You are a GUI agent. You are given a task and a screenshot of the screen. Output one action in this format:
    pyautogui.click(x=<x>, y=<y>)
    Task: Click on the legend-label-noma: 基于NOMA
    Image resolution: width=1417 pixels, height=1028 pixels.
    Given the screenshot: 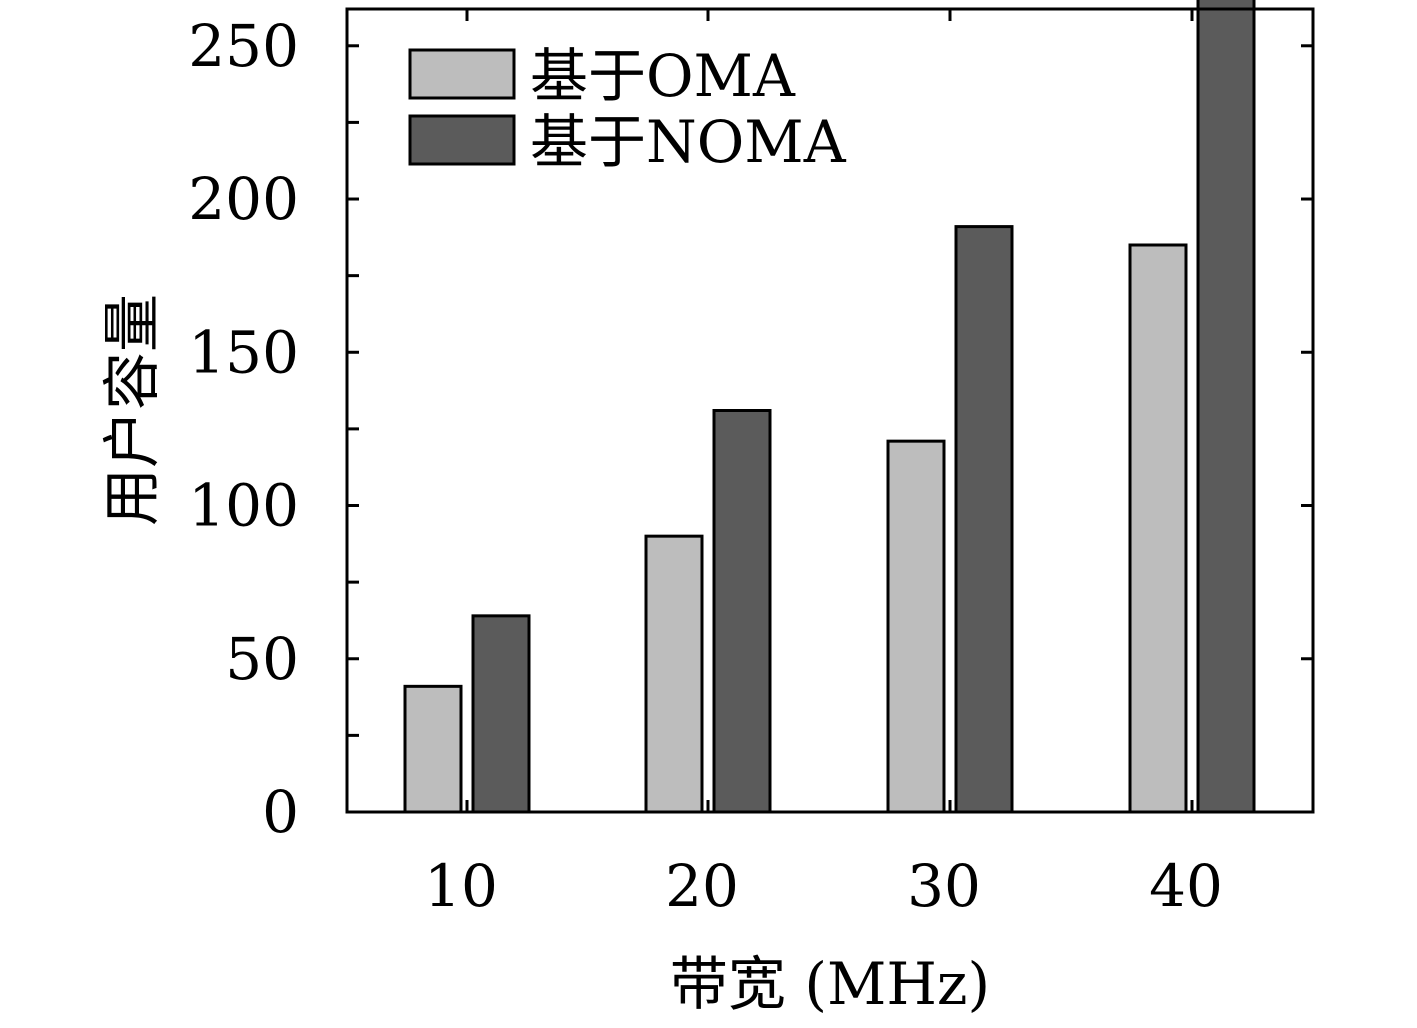 What is the action you would take?
    pyautogui.click(x=688, y=142)
    